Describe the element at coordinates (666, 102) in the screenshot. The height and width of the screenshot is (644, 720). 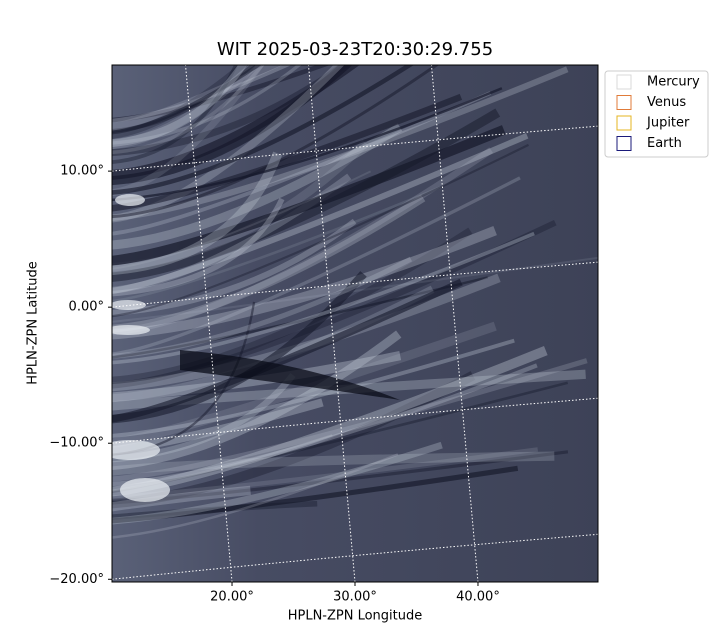
I see `legend-label: Venus` at that location.